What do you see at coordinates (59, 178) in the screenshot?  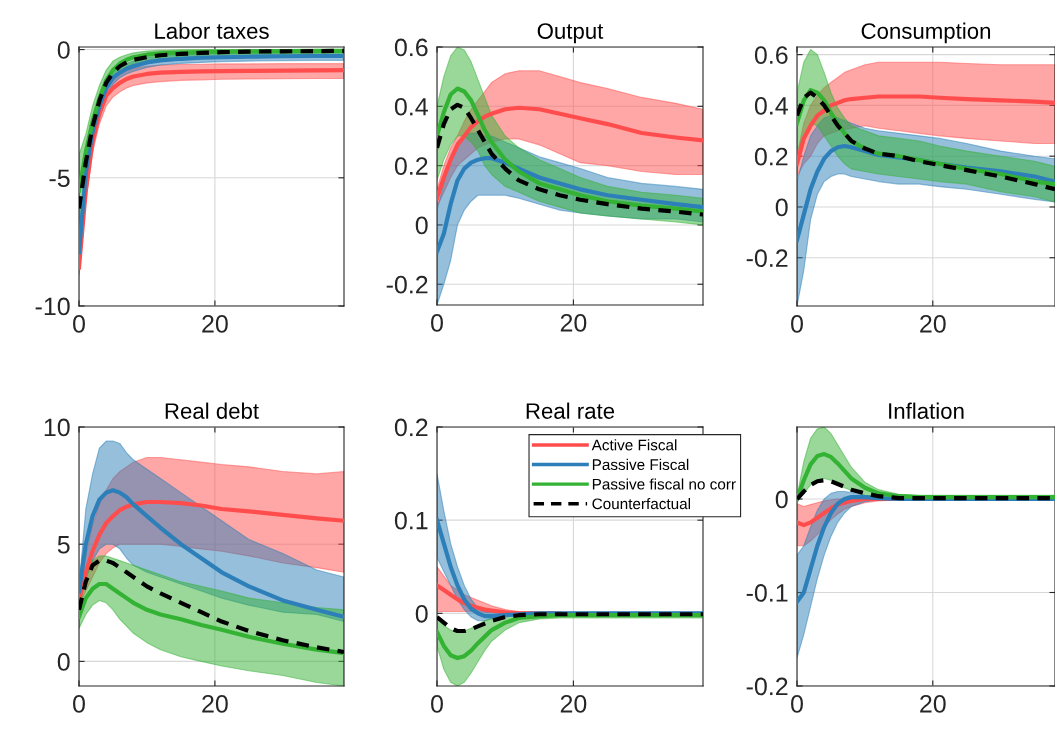 I see `y-tick-label: -5` at bounding box center [59, 178].